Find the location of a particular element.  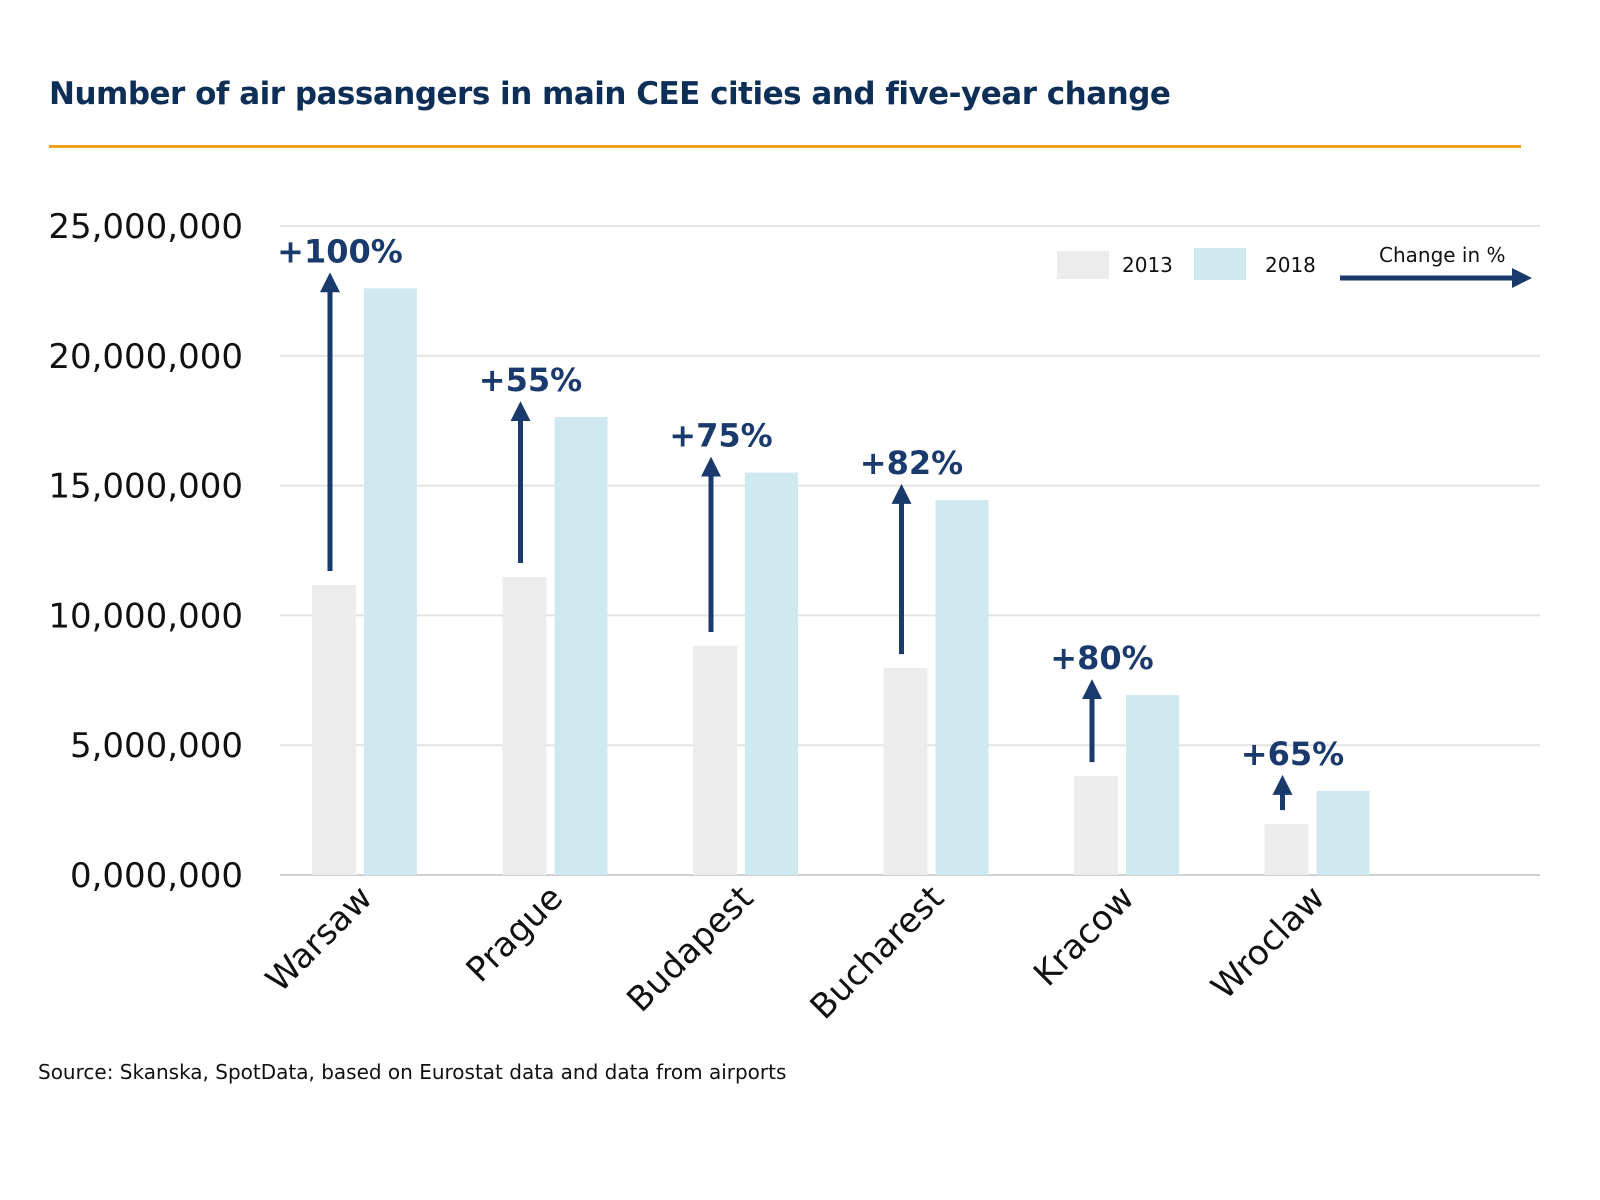

legend-swatch-2018 is located at coordinates (1220, 264).